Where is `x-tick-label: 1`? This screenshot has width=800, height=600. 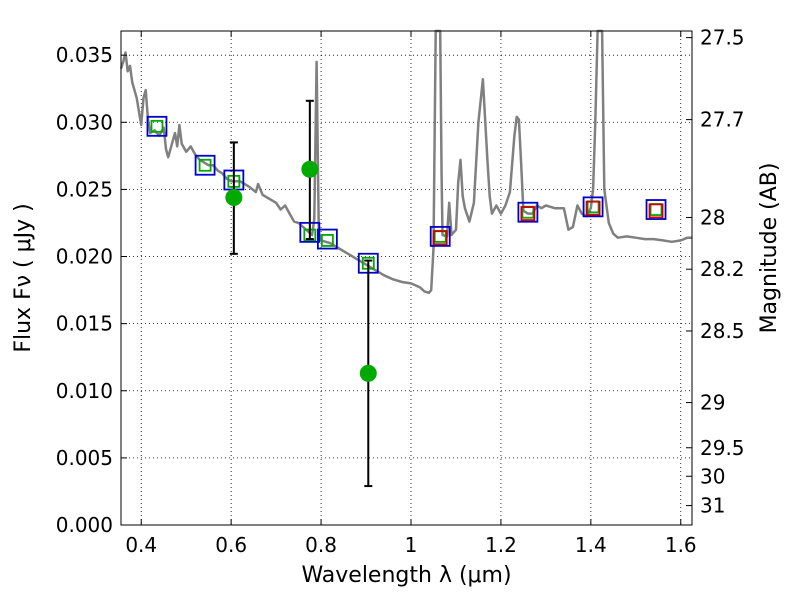
x-tick-label: 1 is located at coordinates (411, 545).